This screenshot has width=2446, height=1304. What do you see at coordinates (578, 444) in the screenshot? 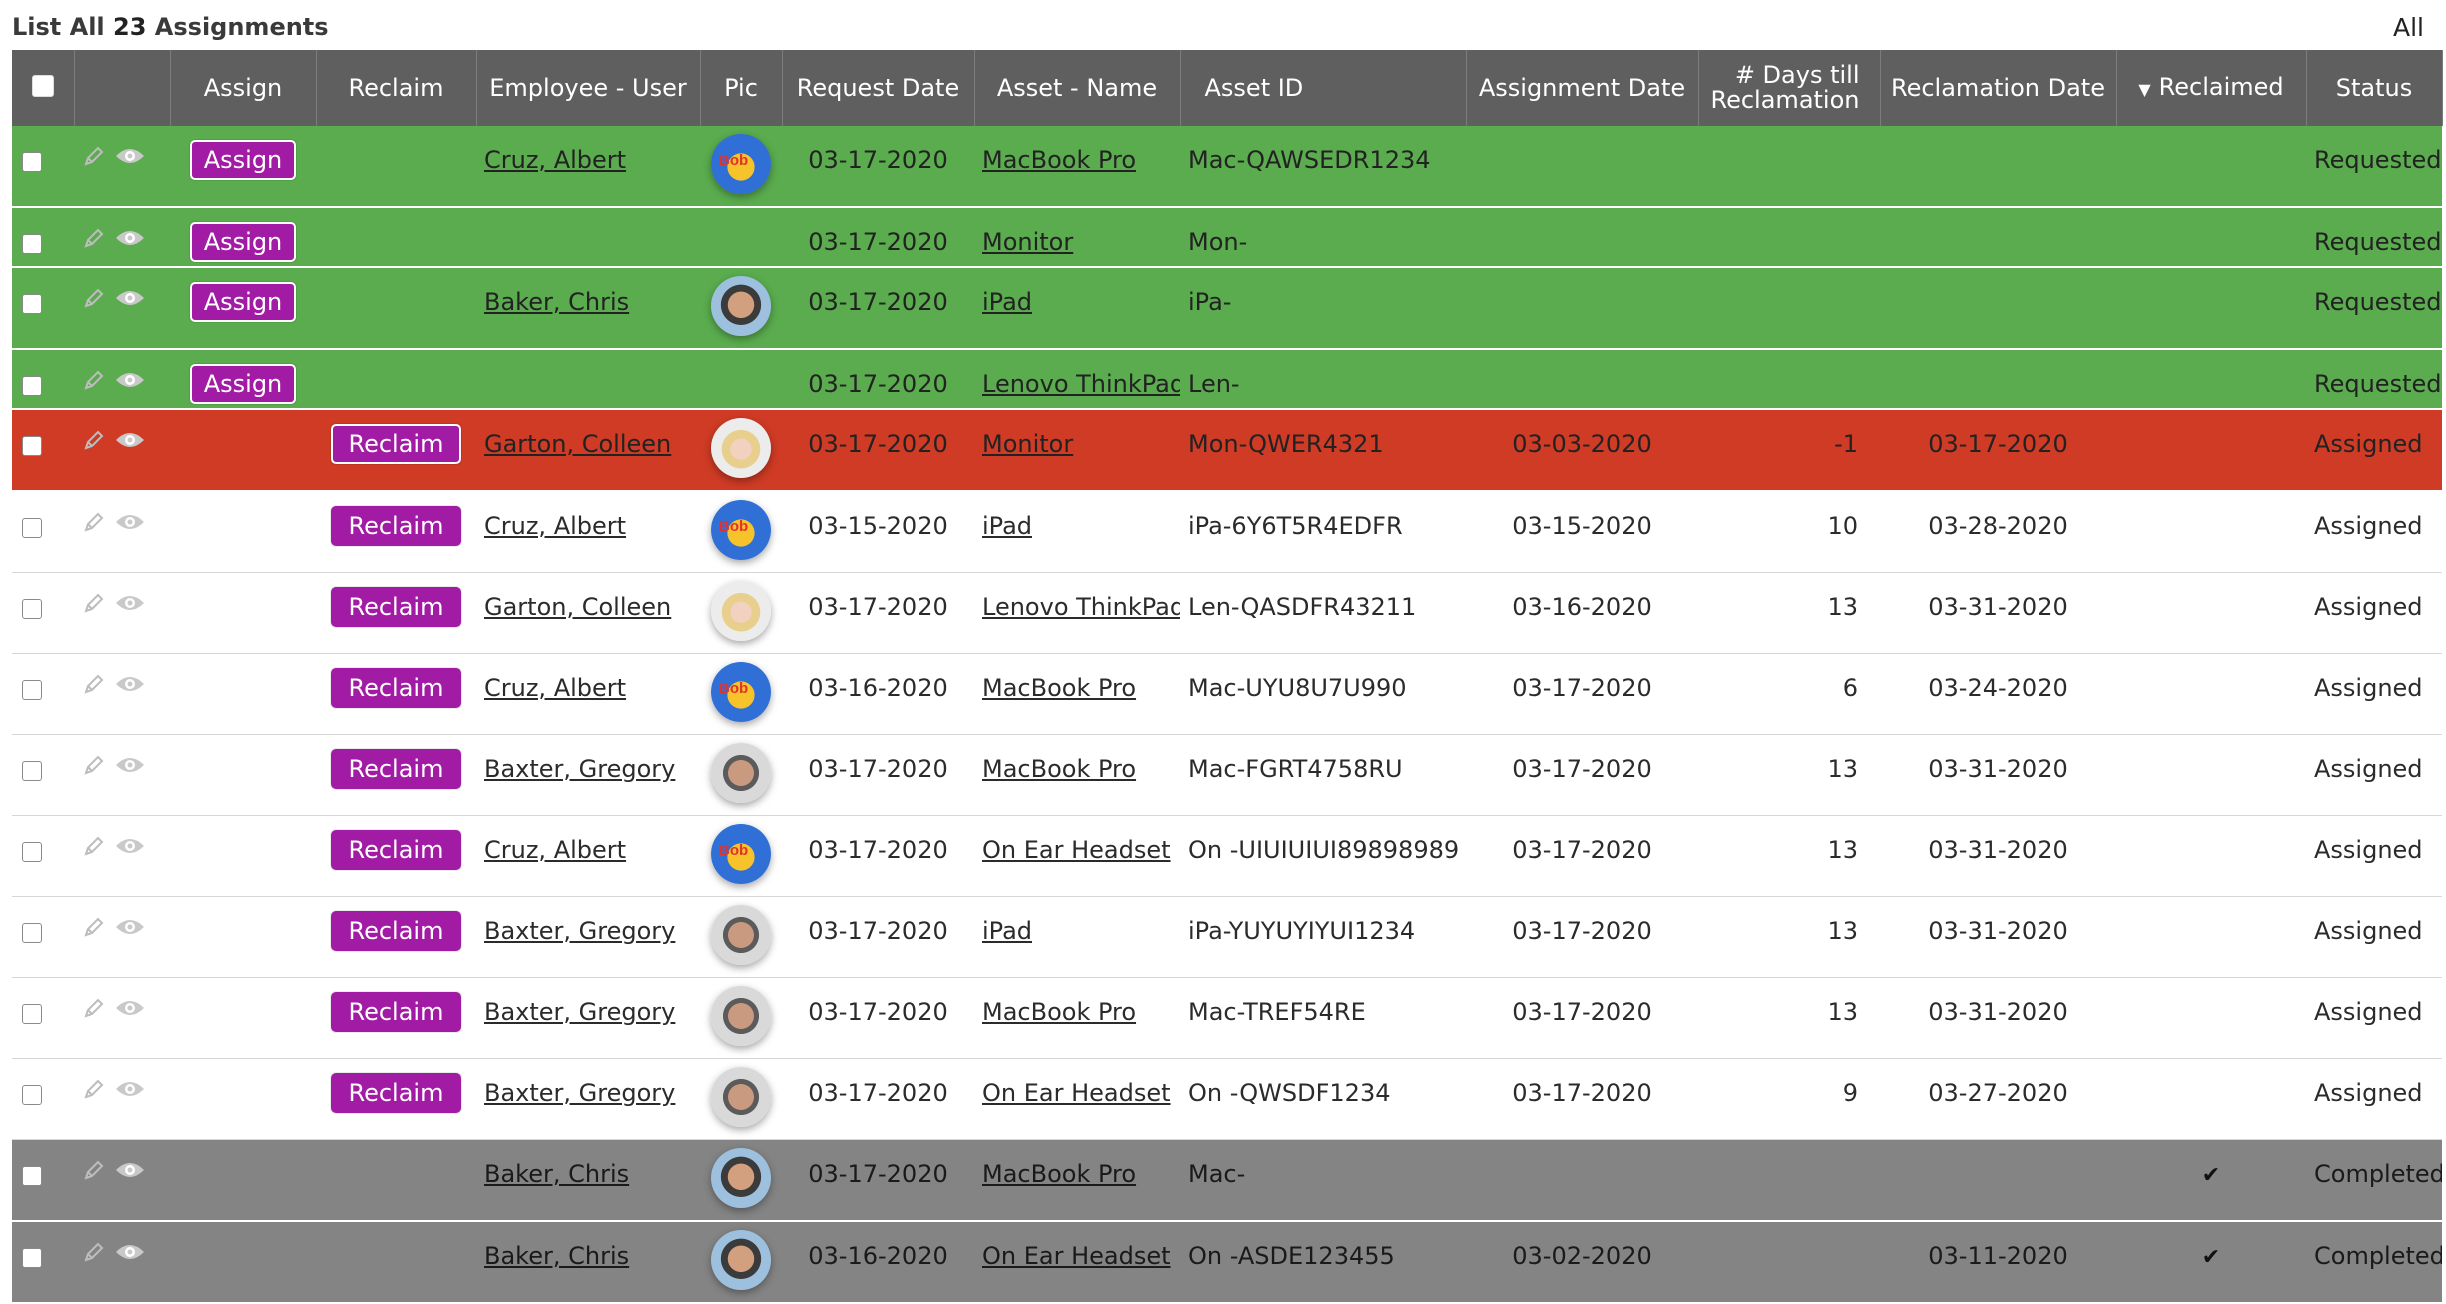
I see `employee-link: Garton, Colleen` at bounding box center [578, 444].